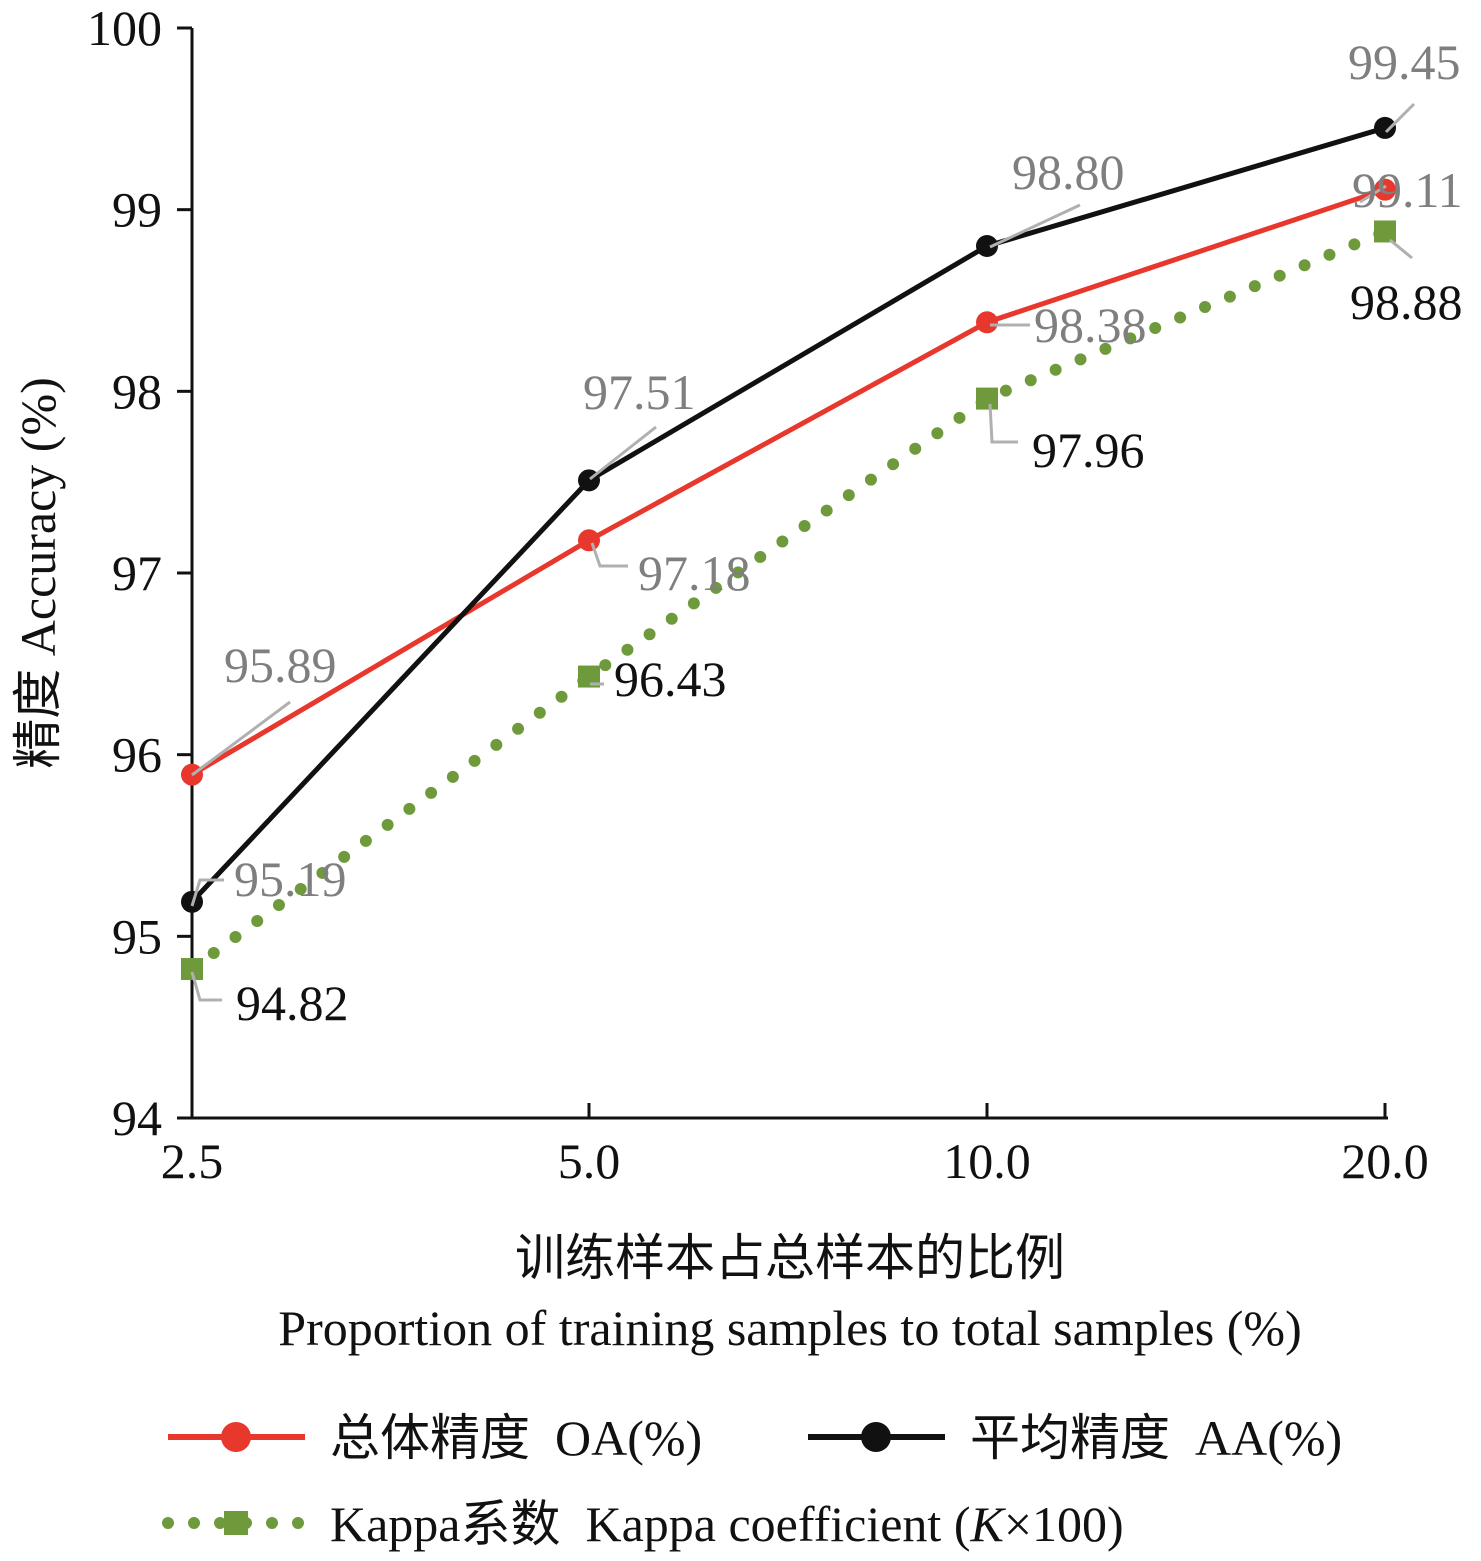 Image resolution: width=1481 pixels, height=1561 pixels. What do you see at coordinates (280, 665) in the screenshot?
I see `data-label-oa-2.5: 95.89` at bounding box center [280, 665].